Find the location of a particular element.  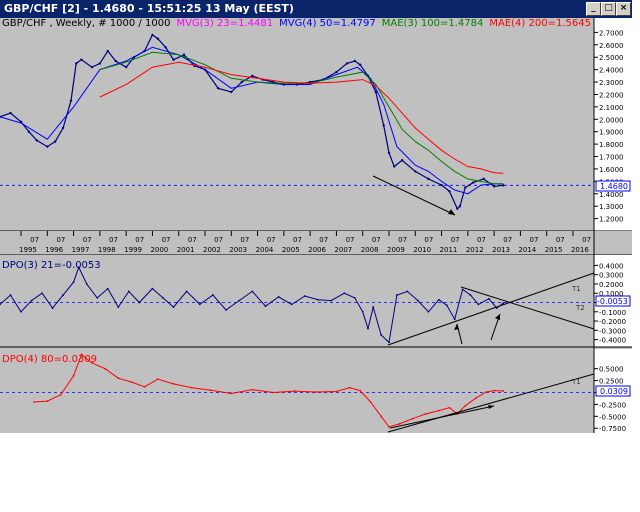

dpo3-trendlines: T1 T2 is located at coordinates (491, 309).